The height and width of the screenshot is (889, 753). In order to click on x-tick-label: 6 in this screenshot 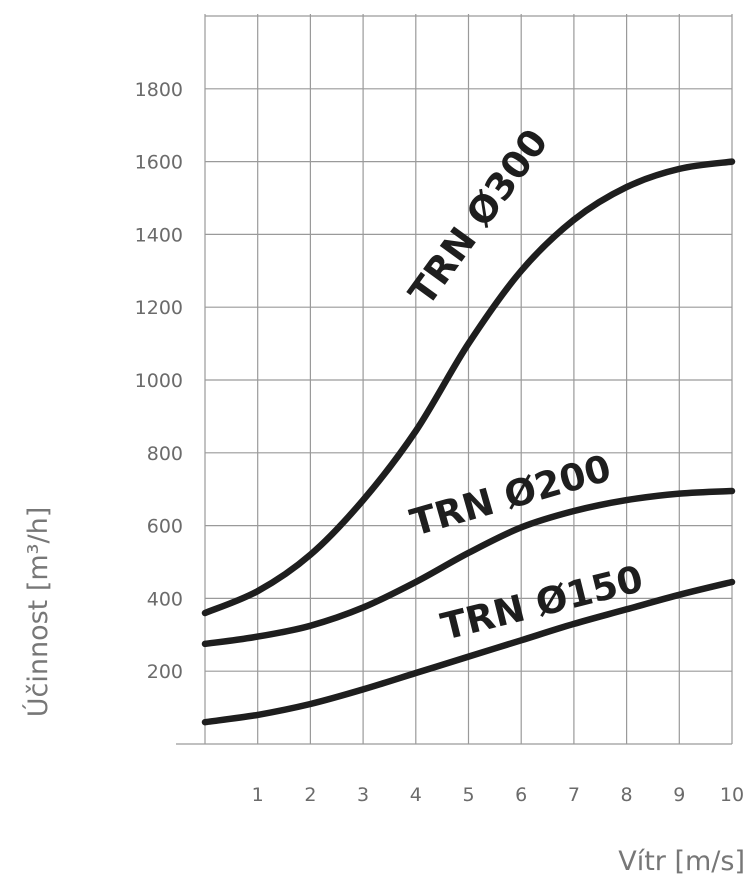, I will do `click(521, 795)`.